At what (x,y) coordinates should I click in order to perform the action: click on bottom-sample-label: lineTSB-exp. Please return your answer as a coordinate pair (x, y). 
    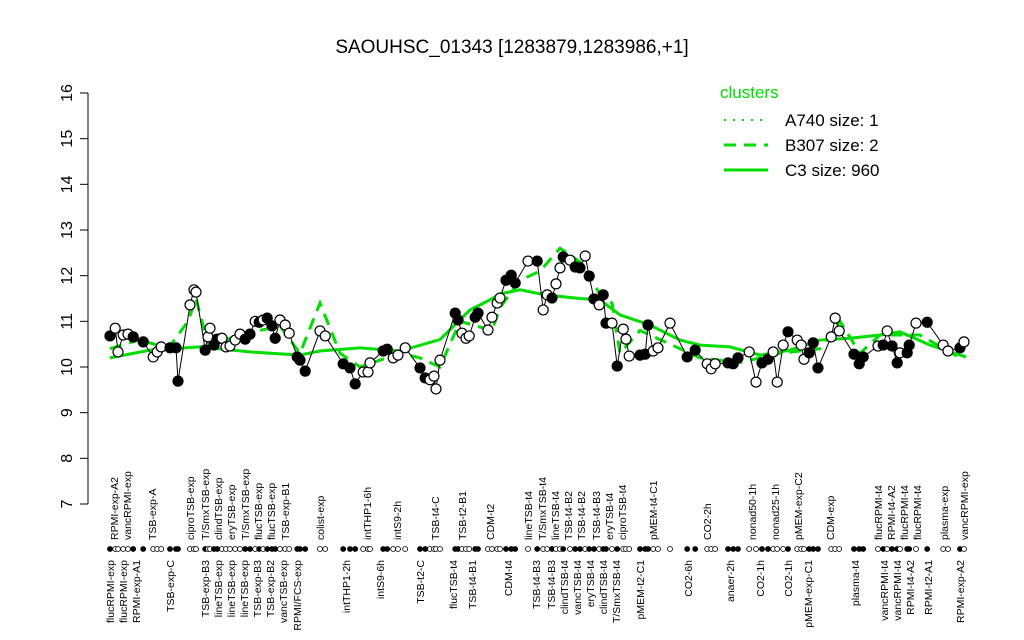
    Looking at the image, I should click on (232, 588).